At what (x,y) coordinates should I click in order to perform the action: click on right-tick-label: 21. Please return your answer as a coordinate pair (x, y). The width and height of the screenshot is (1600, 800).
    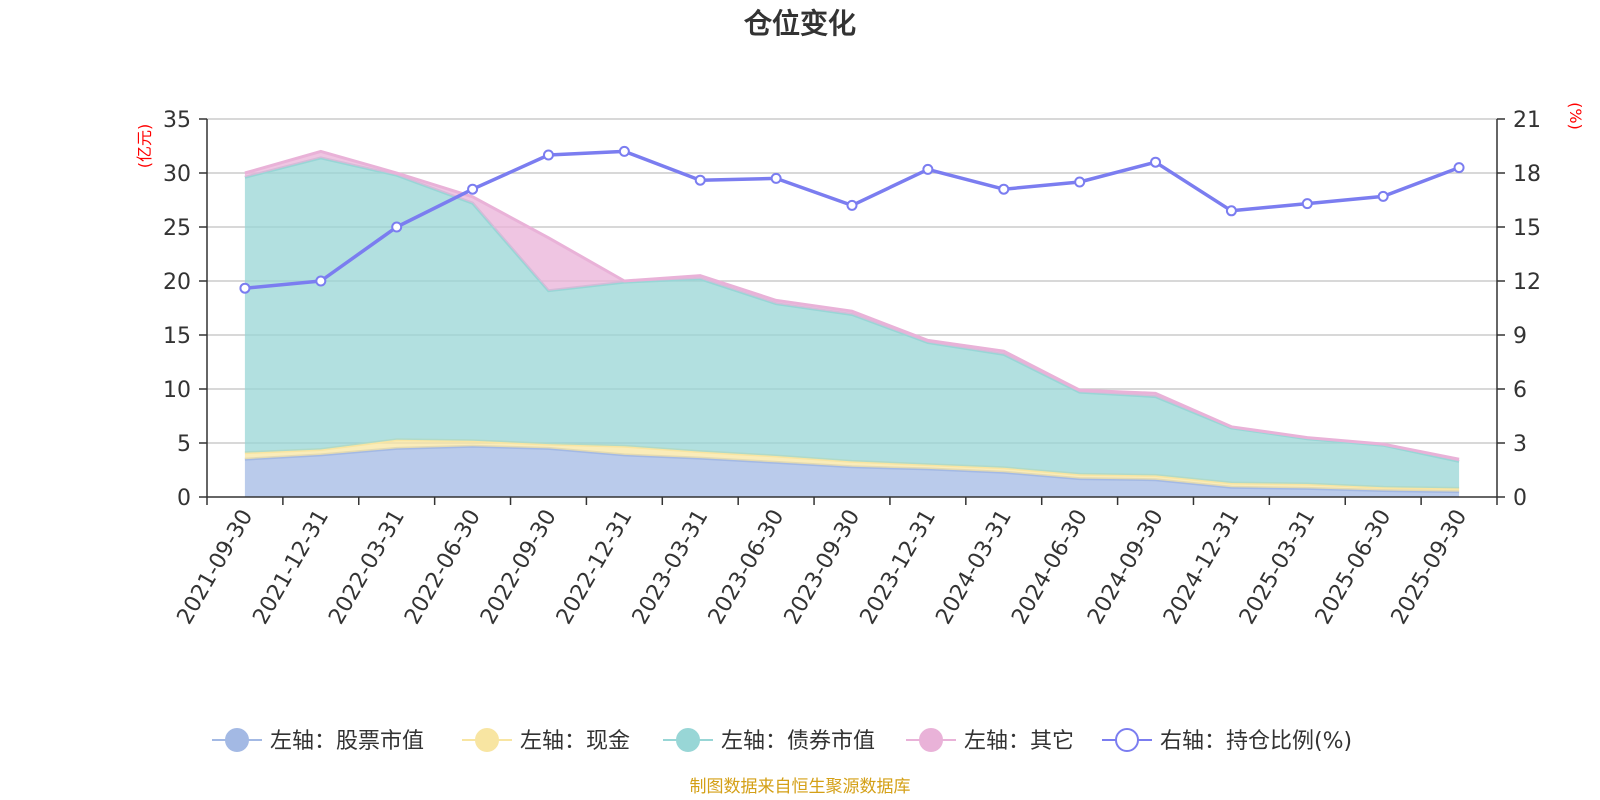
    Looking at the image, I should click on (1527, 120).